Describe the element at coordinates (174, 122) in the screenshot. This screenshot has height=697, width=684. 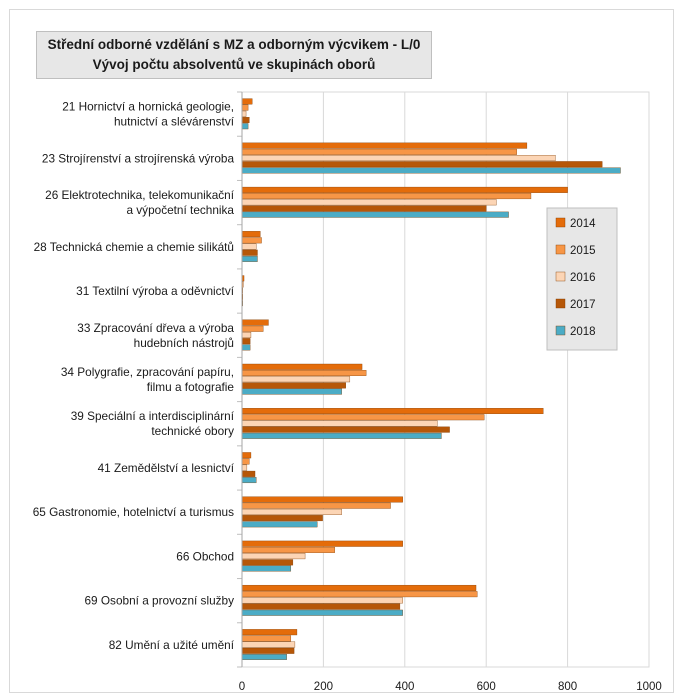
I see `category-label: hutnictví a slévárenství` at that location.